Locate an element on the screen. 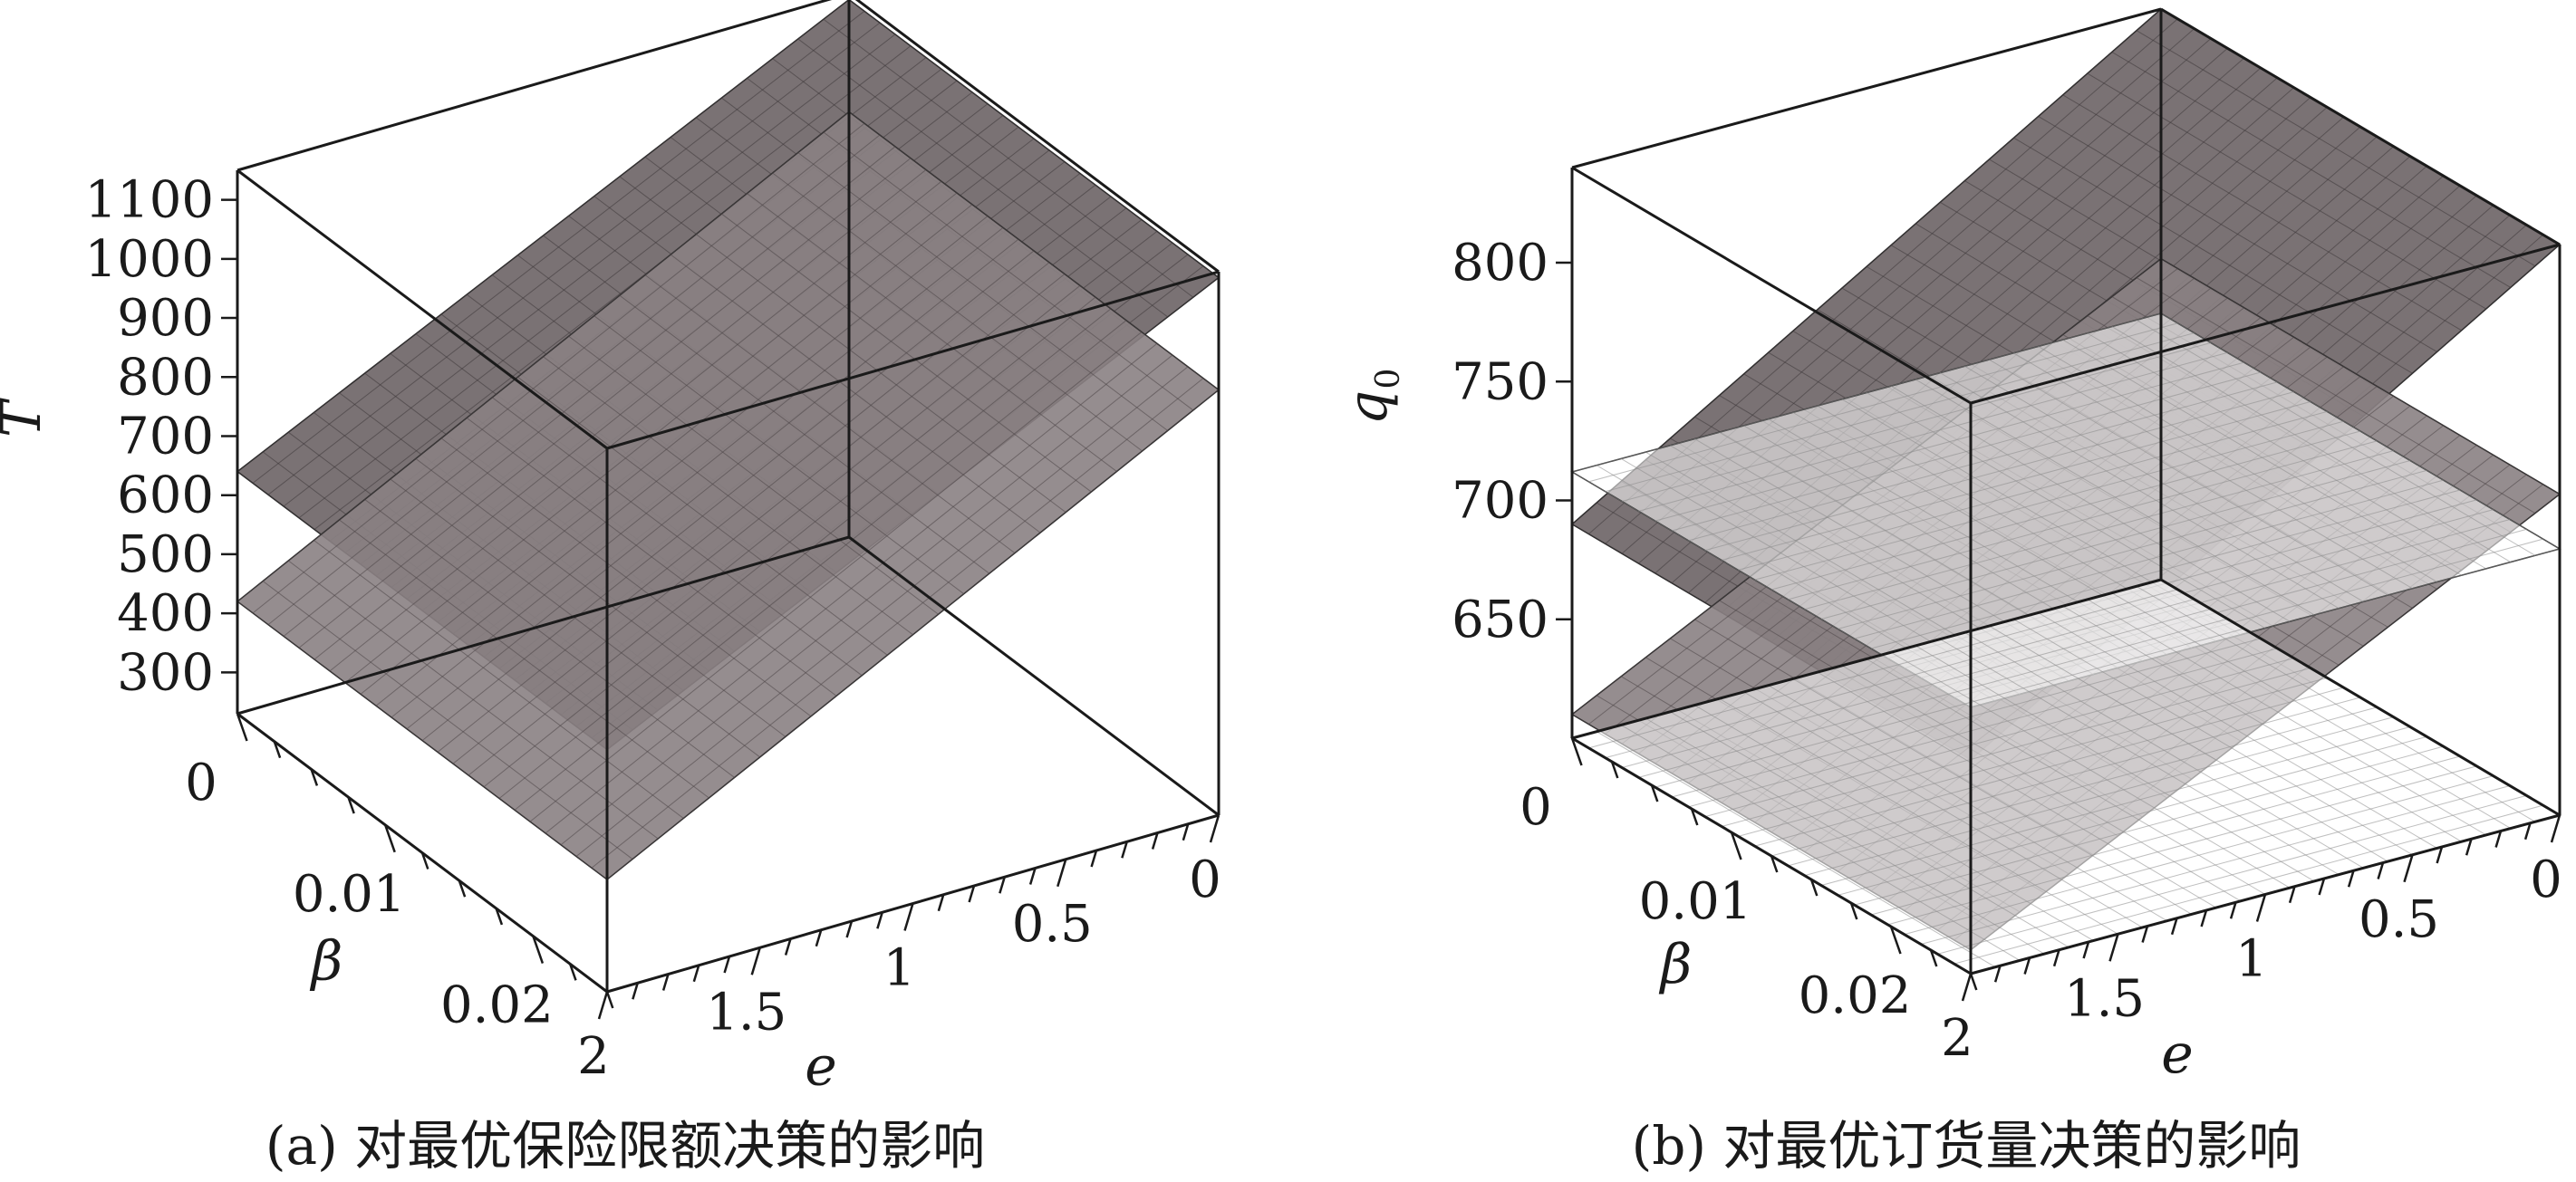  z-tick-label: 800 is located at coordinates (165, 377).